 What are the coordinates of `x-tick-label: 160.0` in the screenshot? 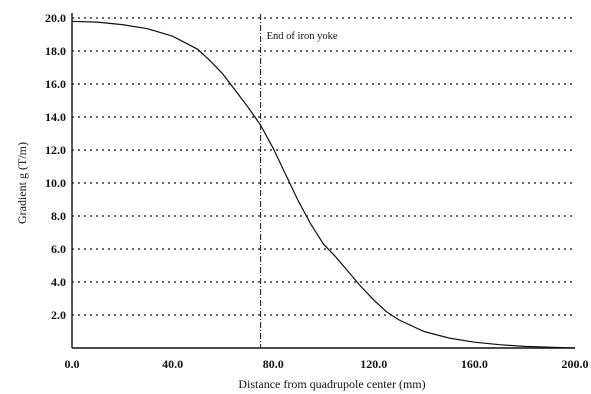 It's located at (474, 364).